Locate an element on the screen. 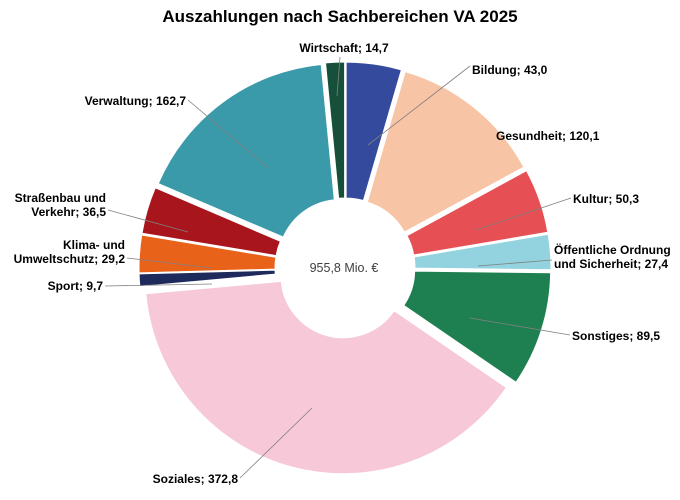 The image size is (680, 500). slice-label-line: Umweltschutz; 29,2 is located at coordinates (70, 259).